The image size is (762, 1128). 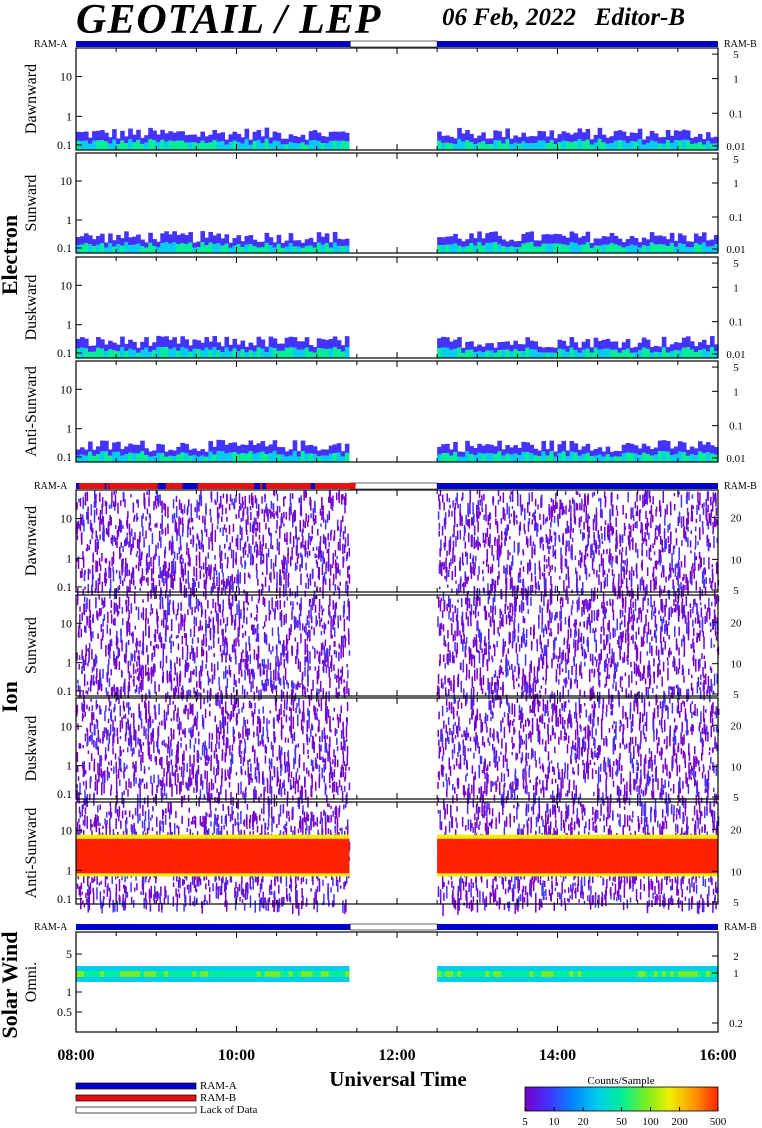 What do you see at coordinates (740, 44) in the screenshot?
I see `ram-b-label: RAM-B` at bounding box center [740, 44].